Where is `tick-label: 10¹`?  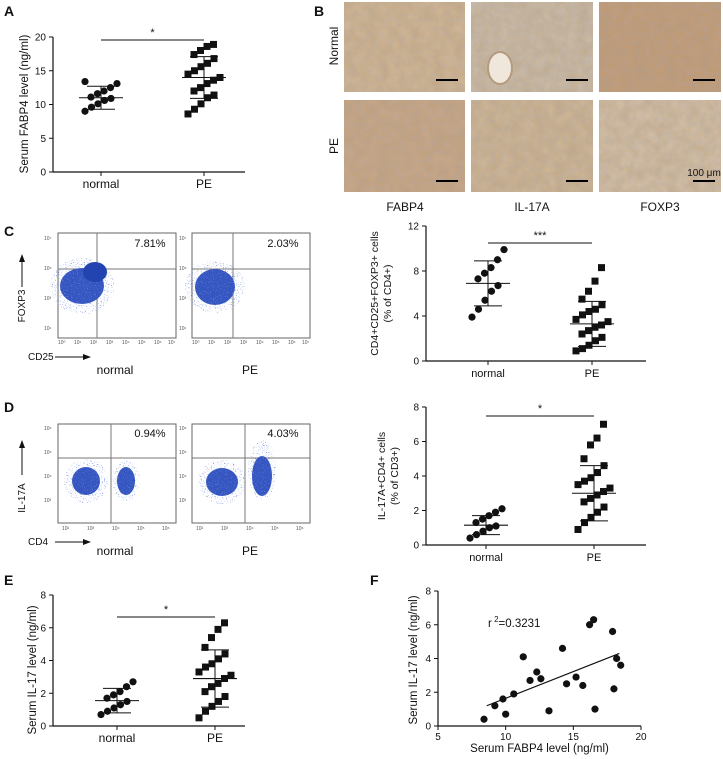 tick-label: 10¹ is located at coordinates (183, 329).